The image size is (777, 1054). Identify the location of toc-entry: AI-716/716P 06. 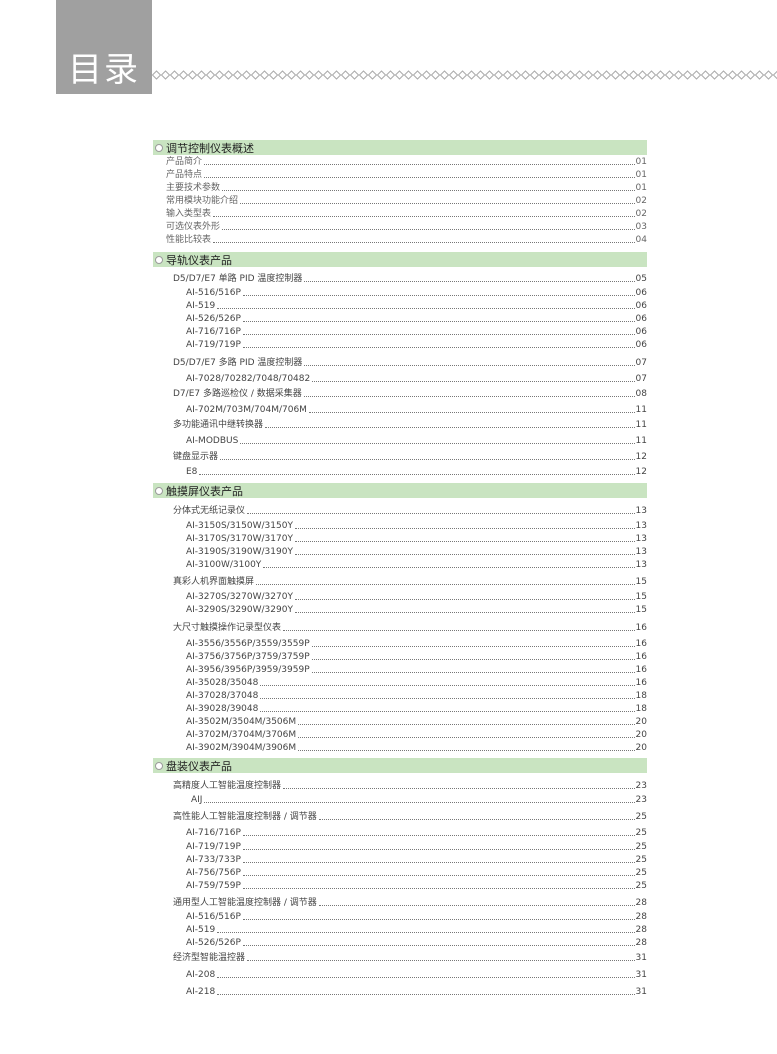
(416, 332).